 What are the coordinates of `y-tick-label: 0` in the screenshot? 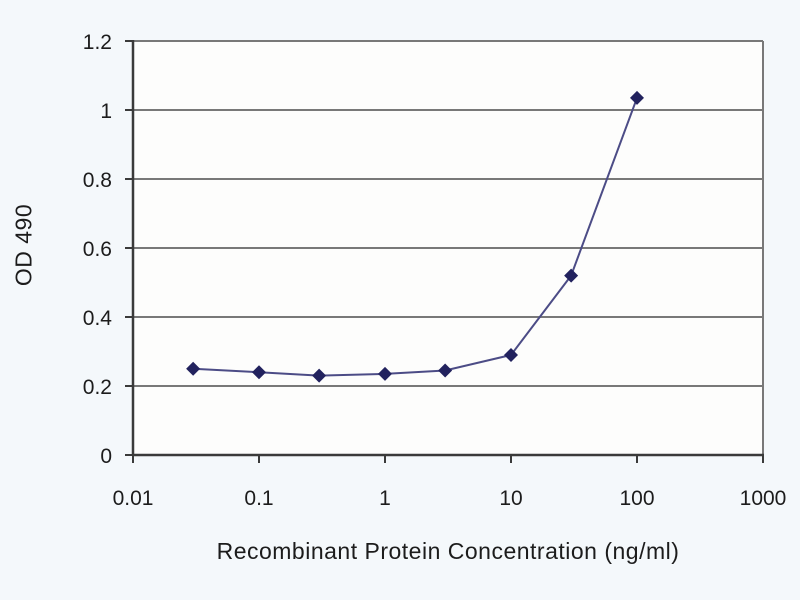 It's located at (106, 456).